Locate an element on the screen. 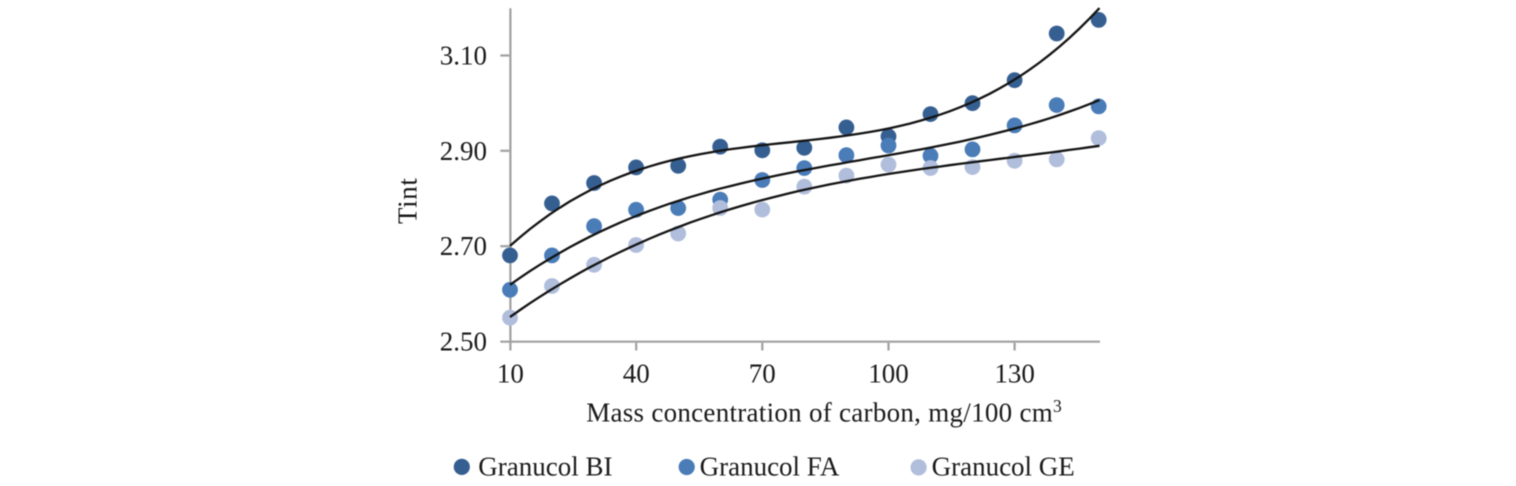 This screenshot has height=486, width=1516. svg-text: Granucol BI is located at coordinates (545, 467).